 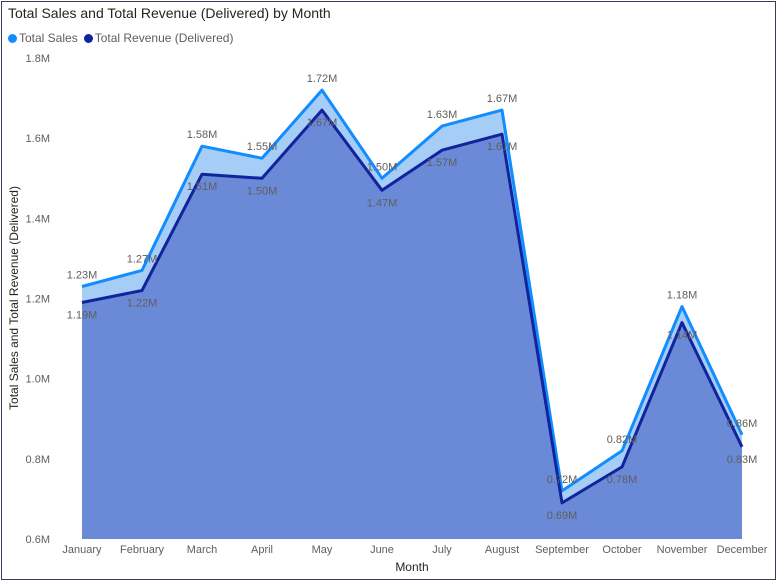 What do you see at coordinates (502, 147) in the screenshot?
I see `data-label-total-revenue: 1.61M` at bounding box center [502, 147].